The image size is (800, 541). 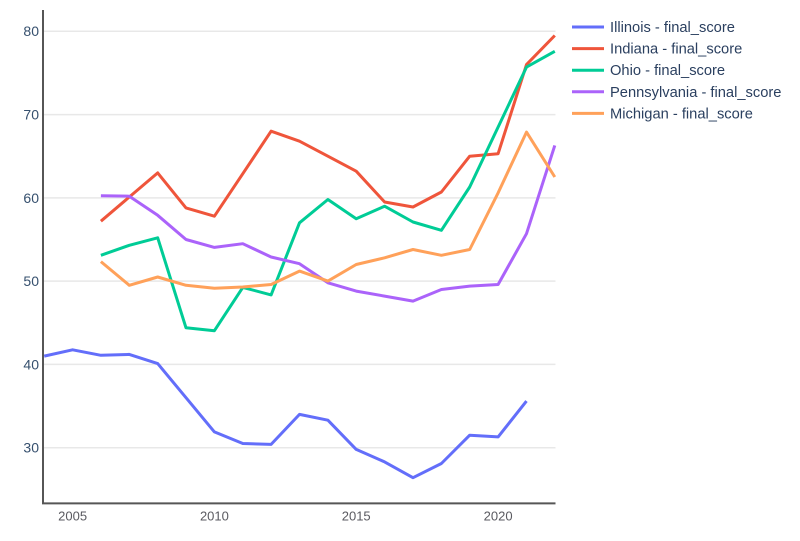 What do you see at coordinates (31, 198) in the screenshot?
I see `svg-text: 60` at bounding box center [31, 198].